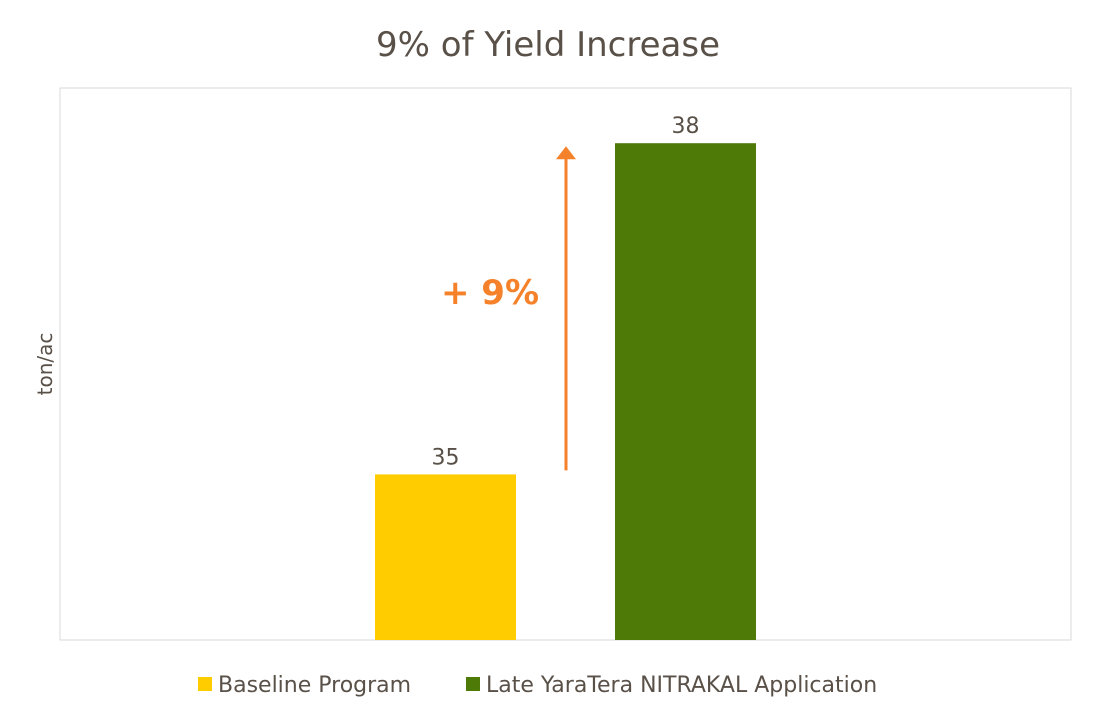  What do you see at coordinates (681, 685) in the screenshot?
I see `legend-label-1: Late YaraTera NITRAKAL Application` at bounding box center [681, 685].